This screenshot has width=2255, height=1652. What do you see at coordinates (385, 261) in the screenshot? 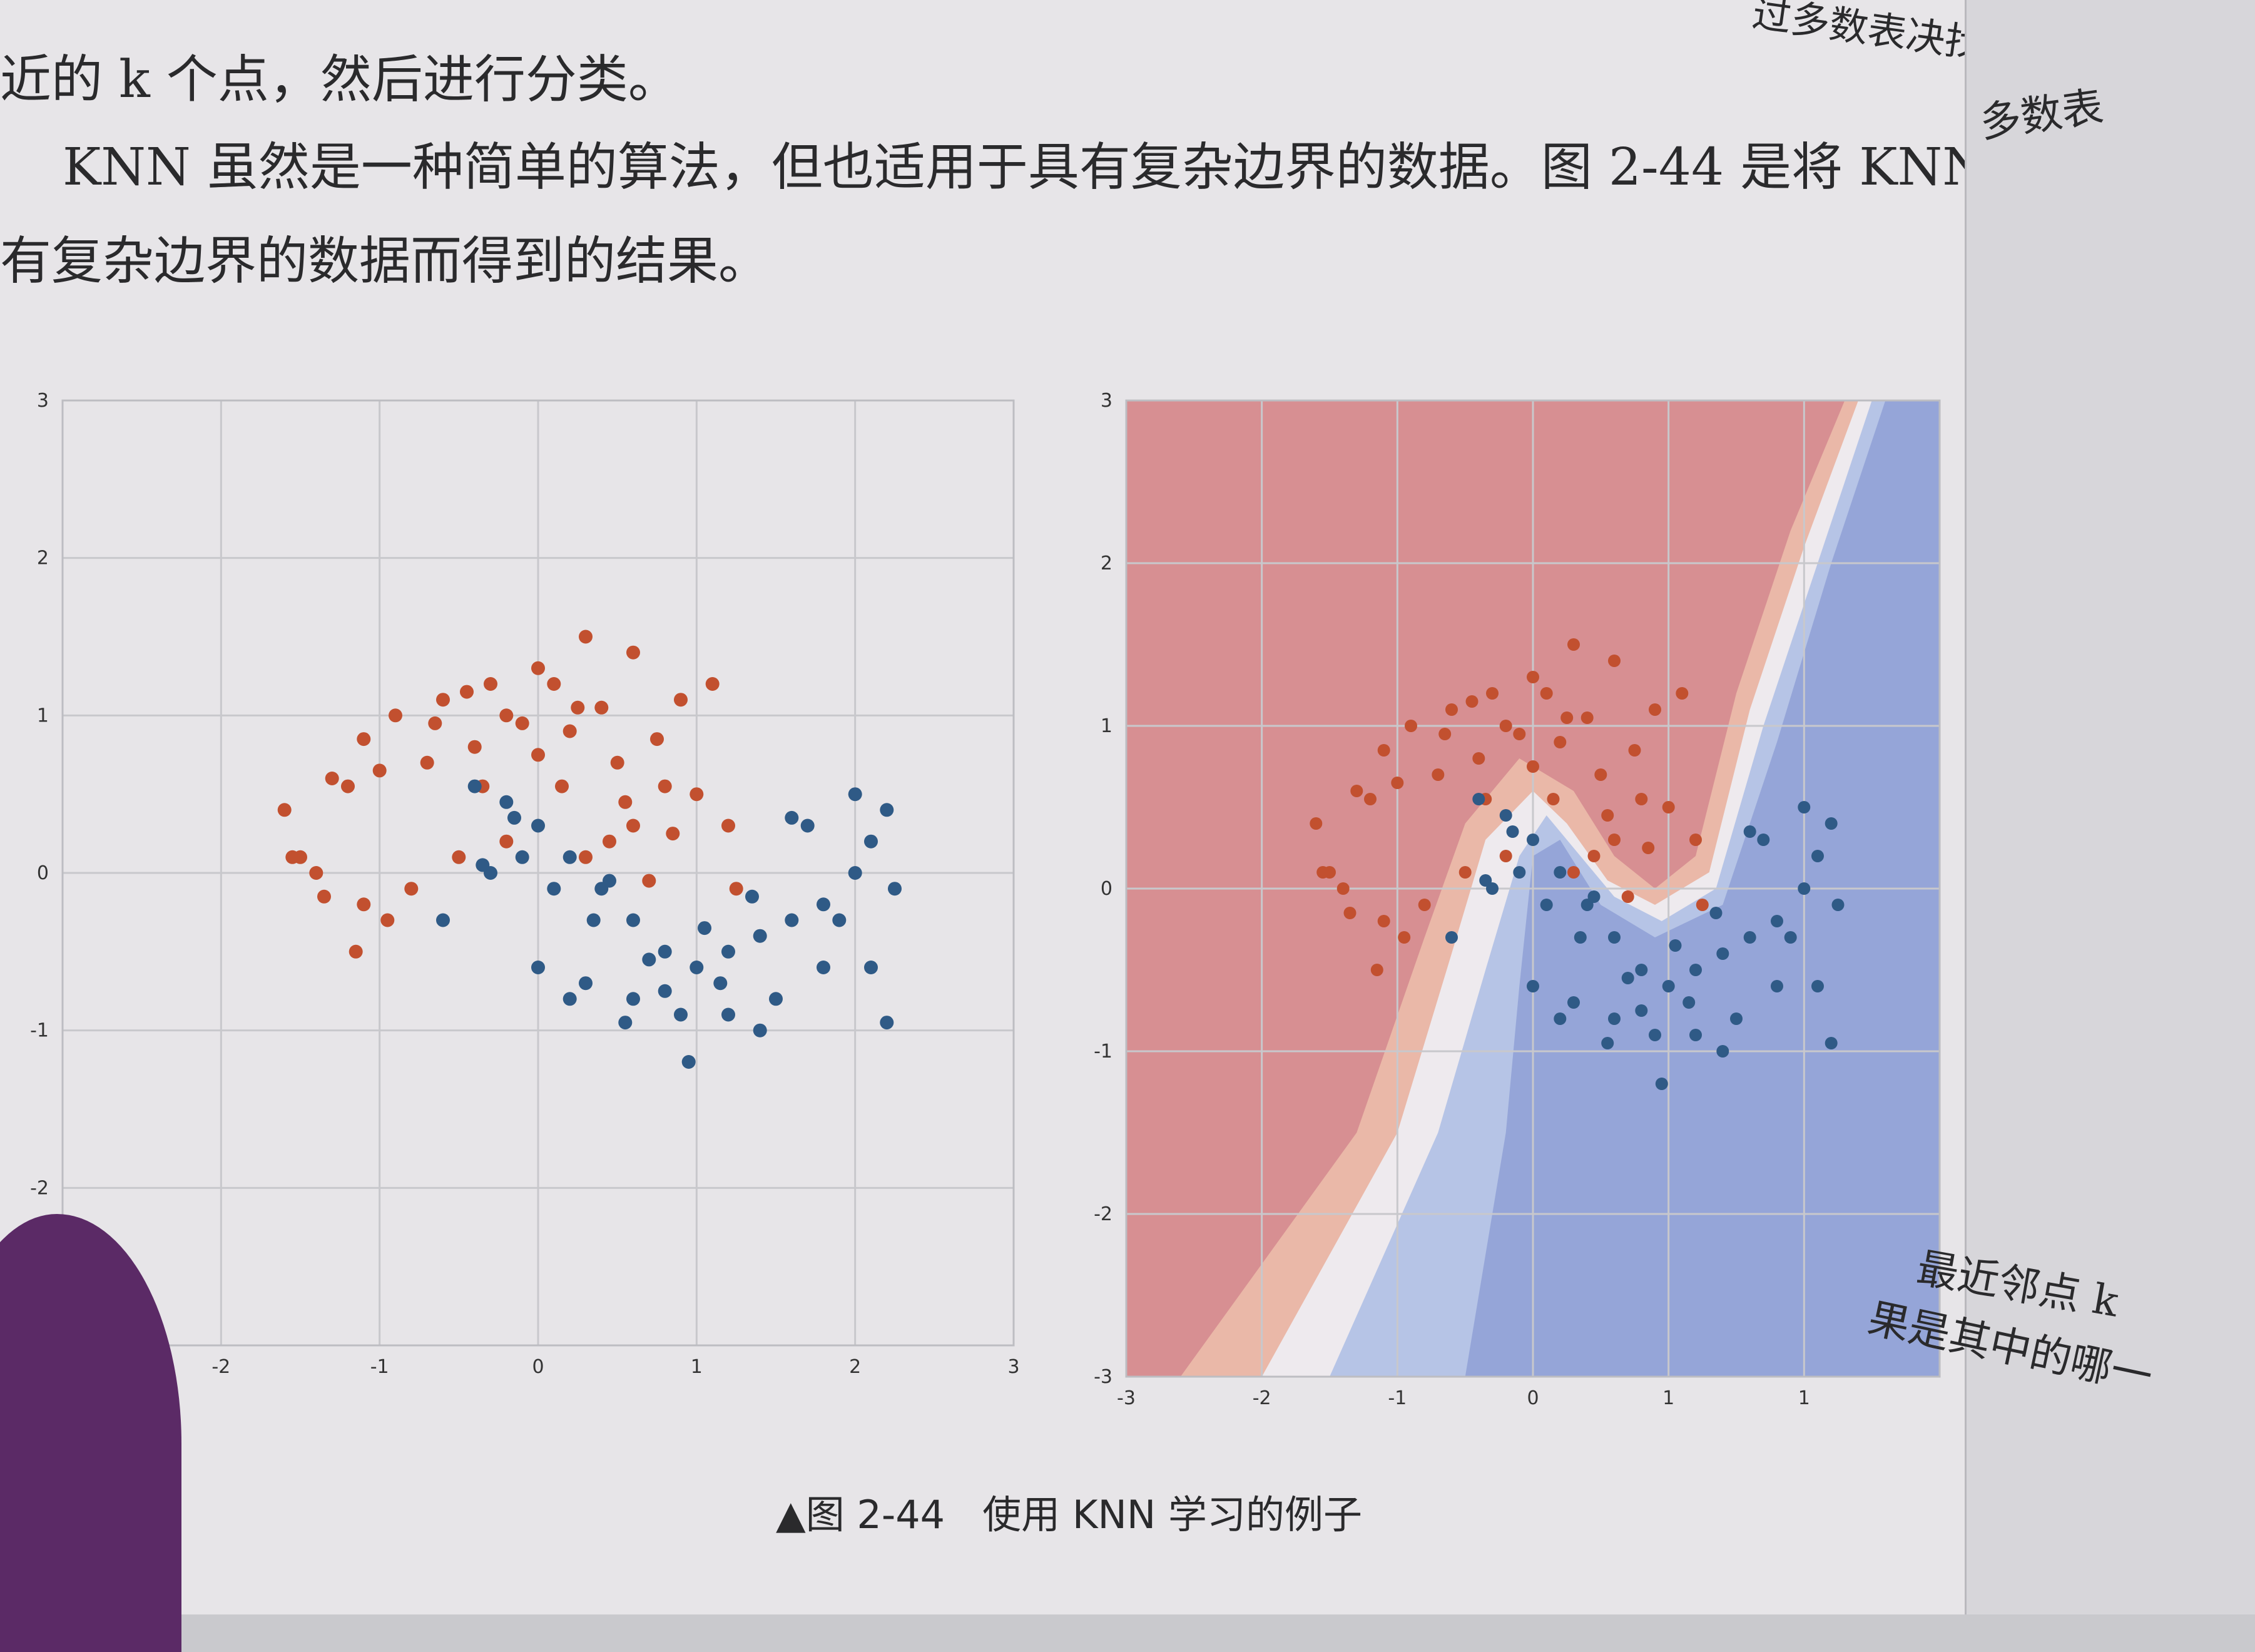
I see `body-text-line-3: 有复杂边界的数据而得到的结果。` at bounding box center [385, 261].